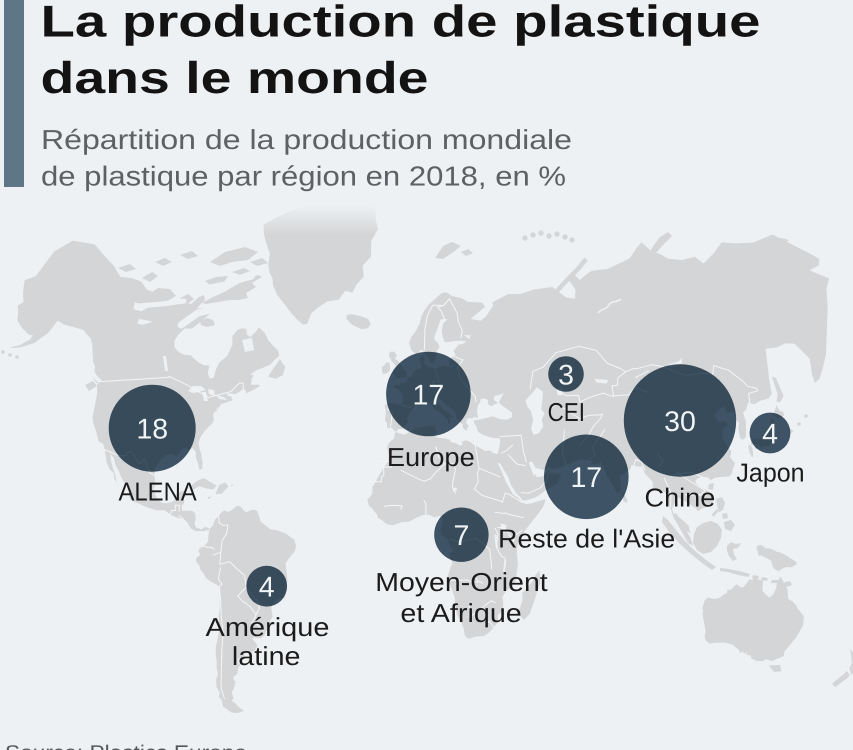  What do you see at coordinates (401, 23) in the screenshot?
I see `svg-text: La production de plastique` at bounding box center [401, 23].